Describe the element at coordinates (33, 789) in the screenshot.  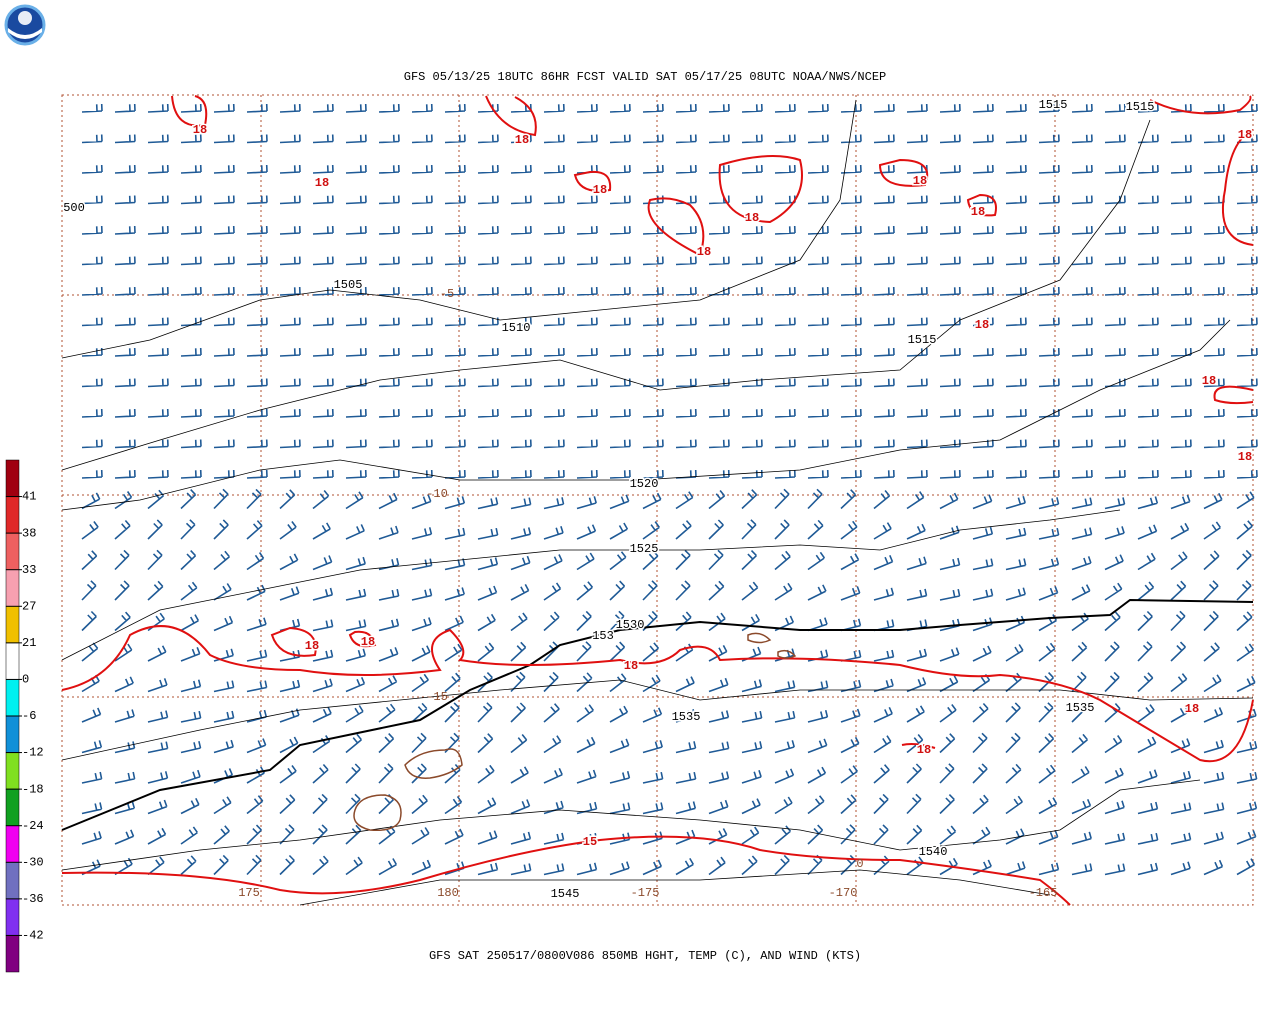
I see `colorbar-label: -18` at that location.